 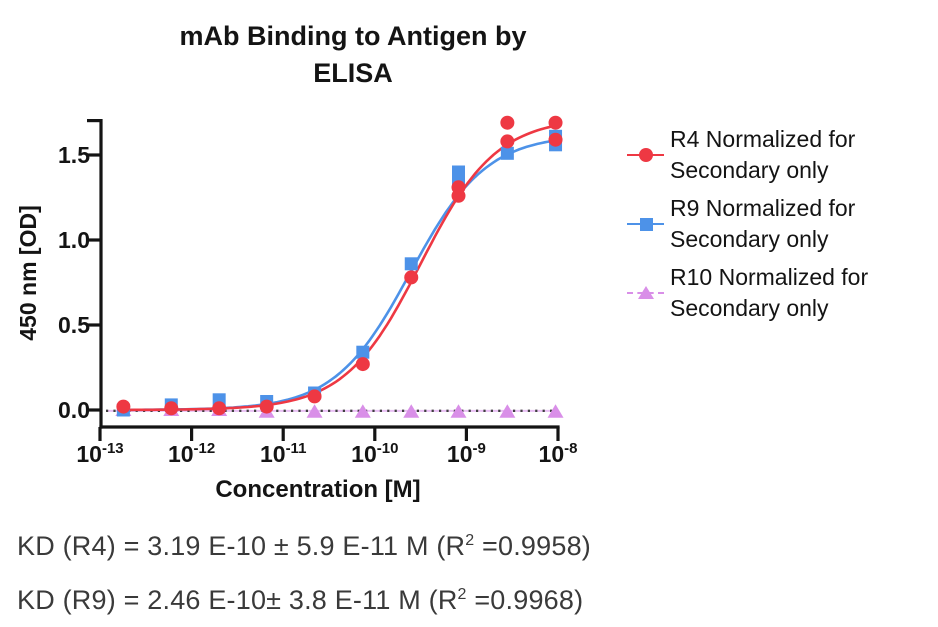 What do you see at coordinates (763, 154) in the screenshot?
I see `legend-label-r4: R4 Normalized for Secondary only` at bounding box center [763, 154].